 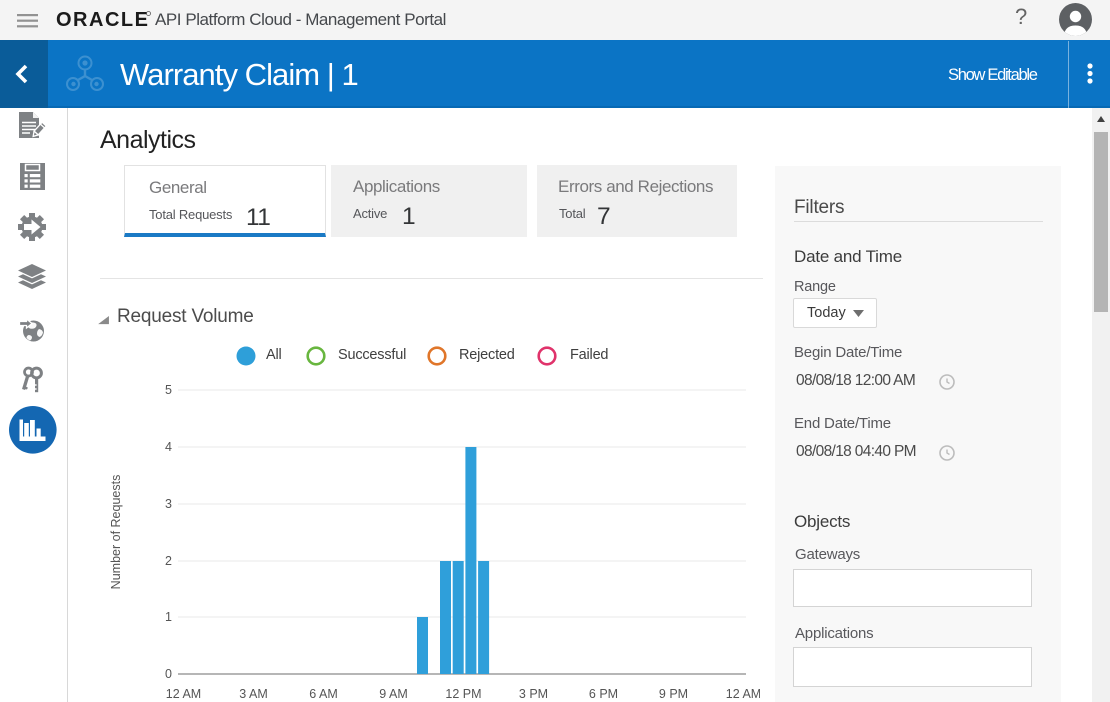 I want to click on svg-text: Number of Requests, so click(x=116, y=532).